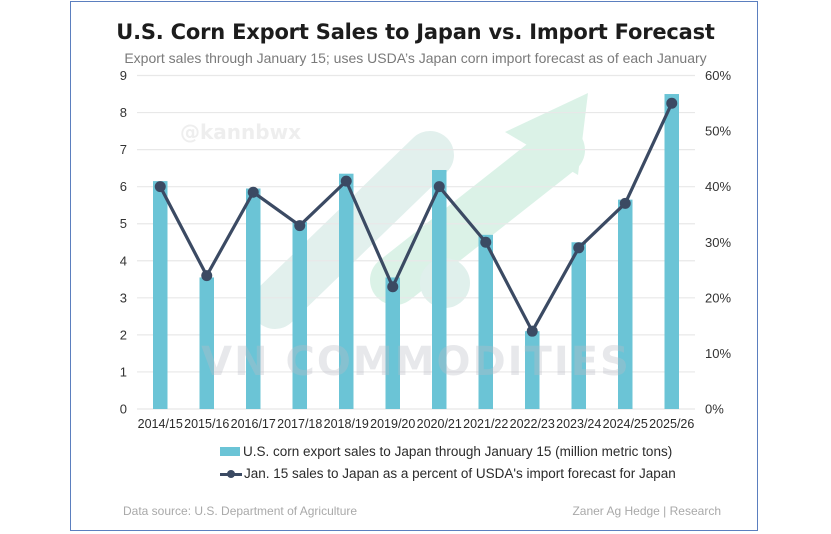 The image size is (831, 534). I want to click on right-tick-label: 50%, so click(718, 131).